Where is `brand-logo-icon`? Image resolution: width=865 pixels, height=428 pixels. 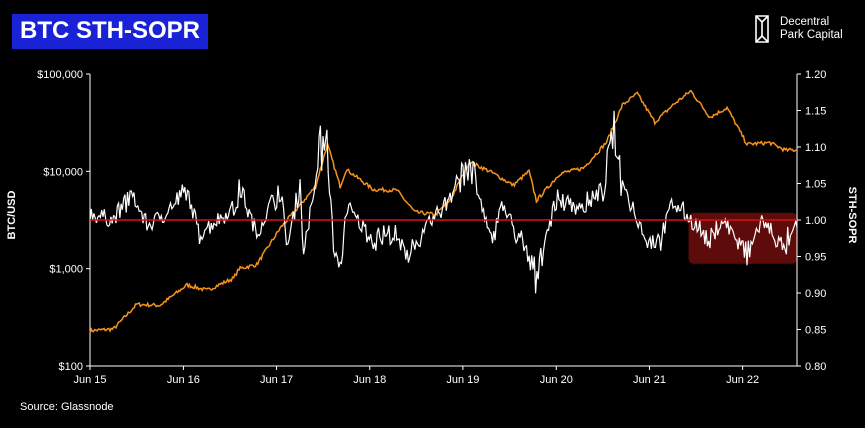
brand-logo-icon is located at coordinates (762, 29).